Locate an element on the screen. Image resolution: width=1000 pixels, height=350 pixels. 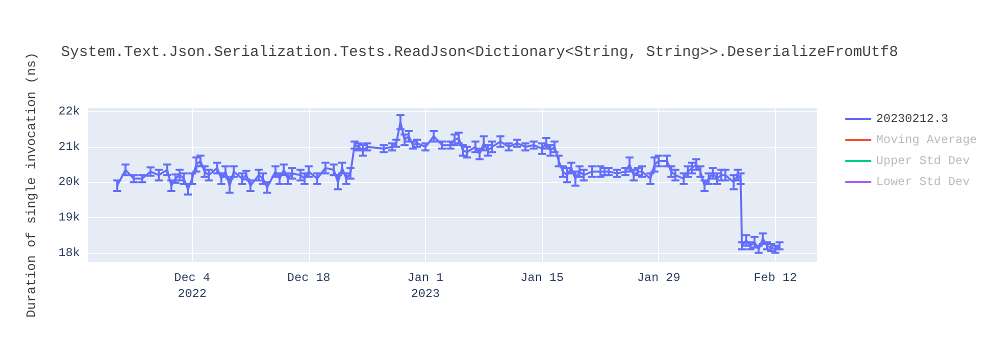
y-tick-label: 19k is located at coordinates (69, 217).